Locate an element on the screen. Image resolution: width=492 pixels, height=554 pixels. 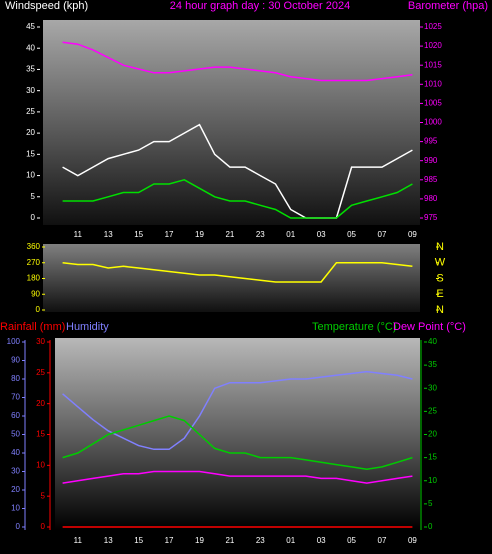
y2-tick-label: 35 is located at coordinates (432, 364).